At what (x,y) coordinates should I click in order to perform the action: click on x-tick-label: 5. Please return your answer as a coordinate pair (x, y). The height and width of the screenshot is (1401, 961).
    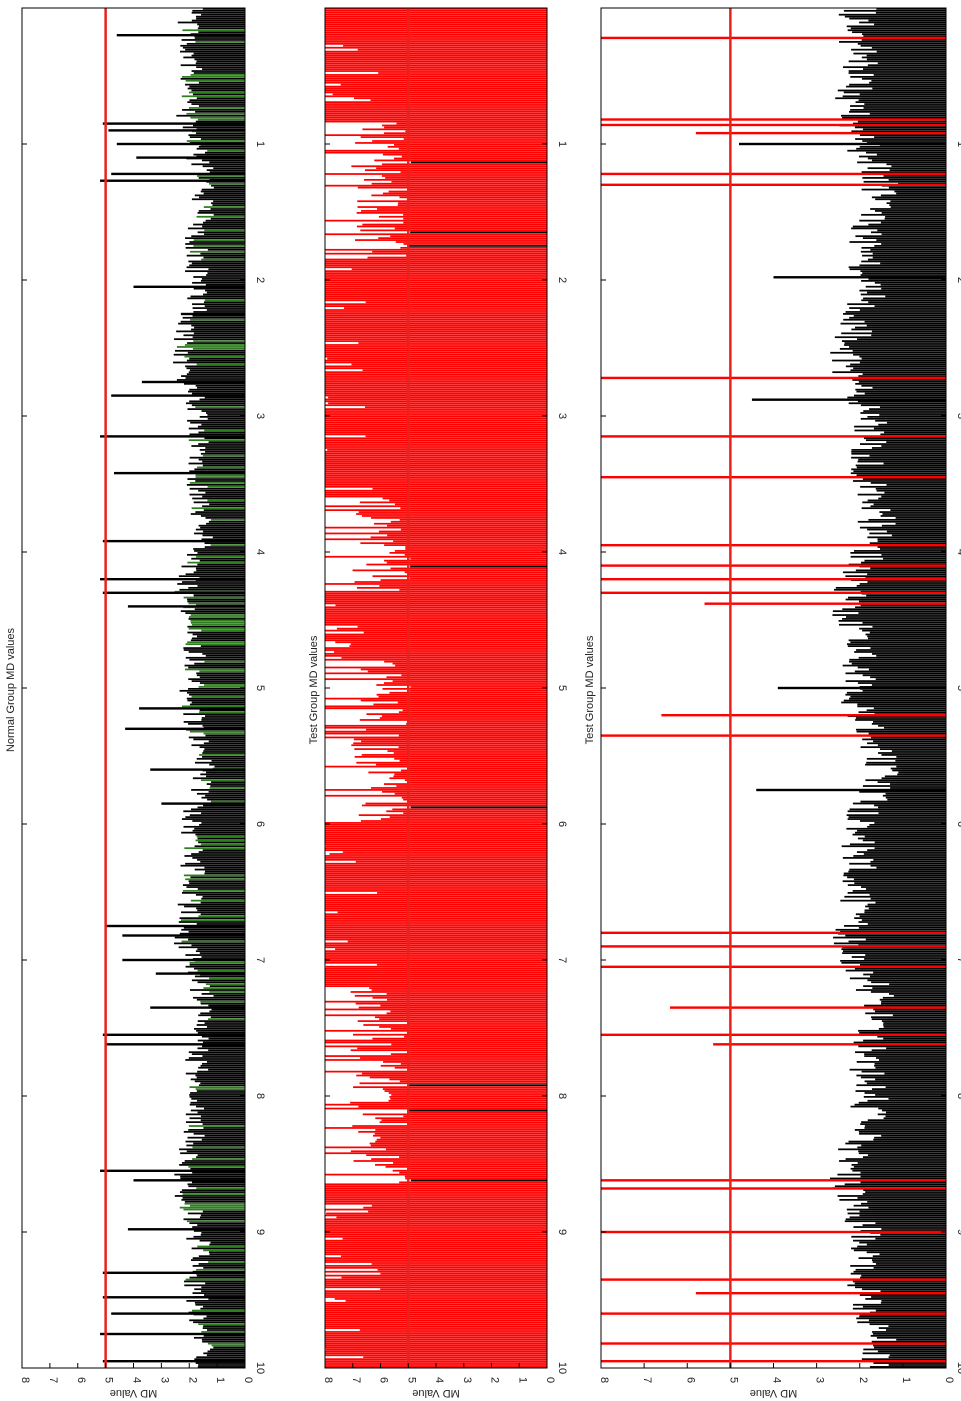
    Looking at the image, I should click on (958, 688).